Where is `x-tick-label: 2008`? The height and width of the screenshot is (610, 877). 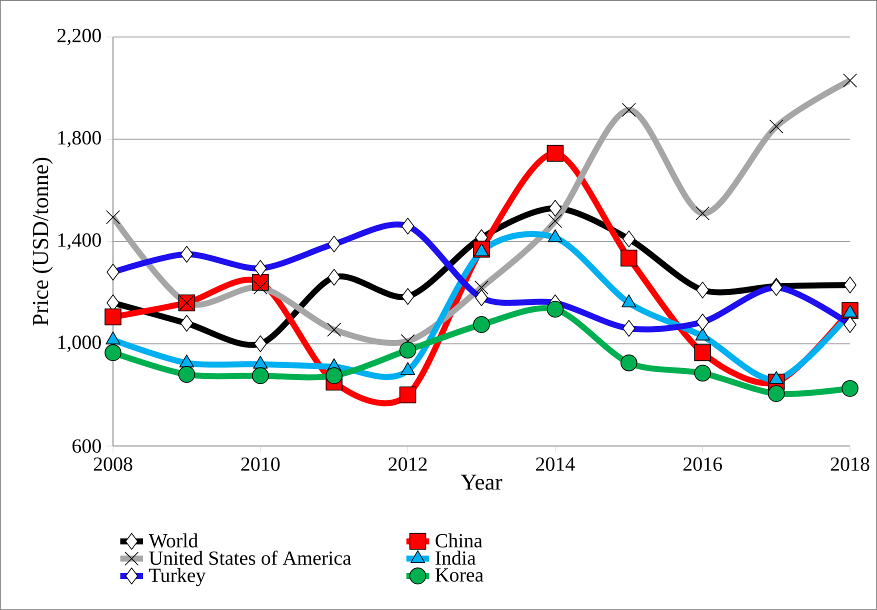 x-tick-label: 2008 is located at coordinates (113, 464).